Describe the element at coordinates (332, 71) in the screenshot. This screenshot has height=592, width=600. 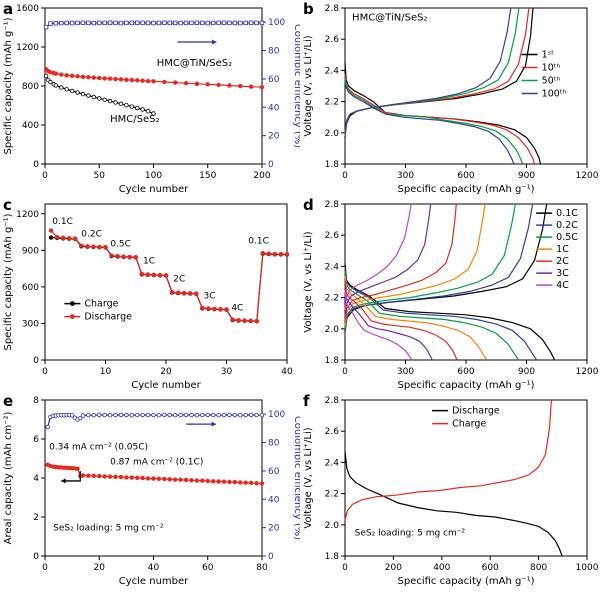
I see `y-tick-label: 2.4` at that location.